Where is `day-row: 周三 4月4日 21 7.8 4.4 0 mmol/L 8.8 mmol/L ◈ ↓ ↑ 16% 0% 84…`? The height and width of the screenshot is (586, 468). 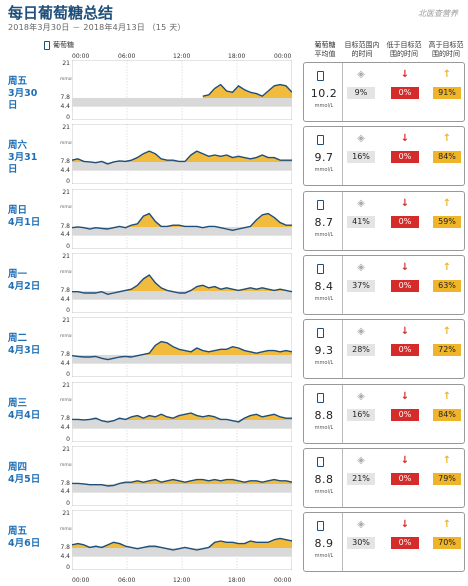
day-row: 周三 4月4日 21 7.8 4.4 0 mmol/L 8.8 mmol/L ◈ ↓ ↑ 16% 0% 84… is located at coordinates (234, 413).